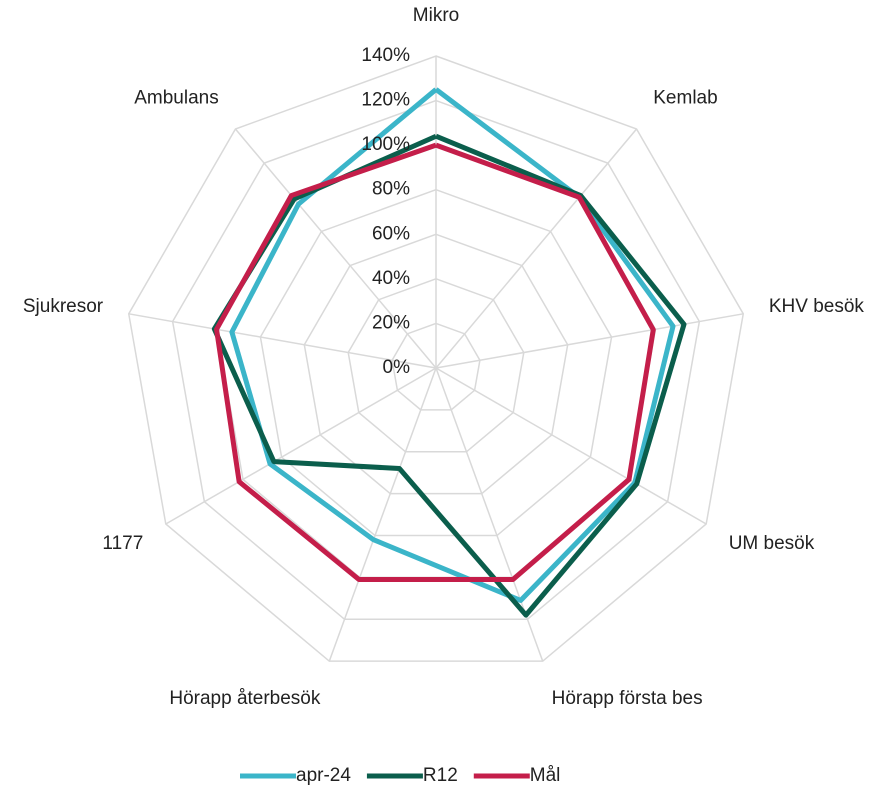  I want to click on legend-label: Mål, so click(545, 775).